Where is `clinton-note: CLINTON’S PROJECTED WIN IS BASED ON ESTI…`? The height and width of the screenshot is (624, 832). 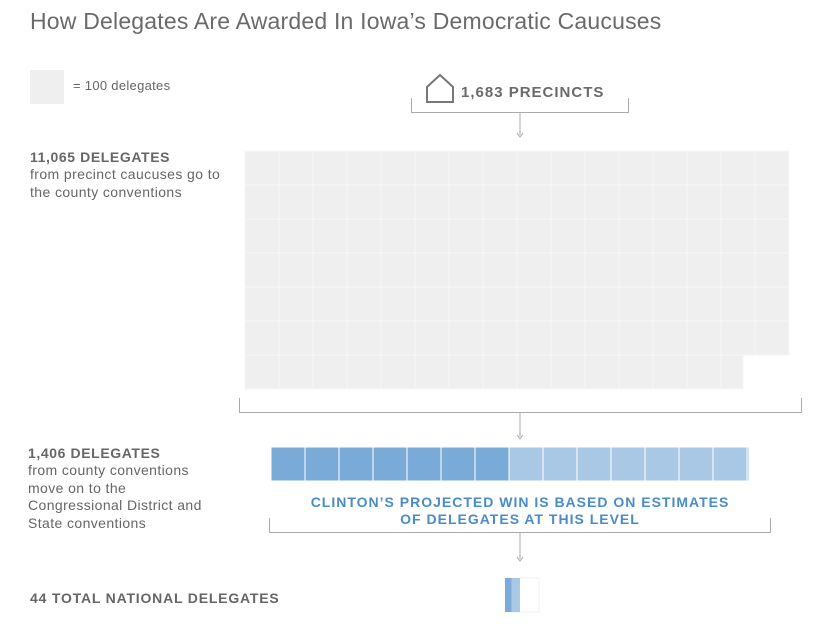 clinton-note: CLINTON’S PROJECTED WIN IS BASED ON ESTI… is located at coordinates (520, 511).